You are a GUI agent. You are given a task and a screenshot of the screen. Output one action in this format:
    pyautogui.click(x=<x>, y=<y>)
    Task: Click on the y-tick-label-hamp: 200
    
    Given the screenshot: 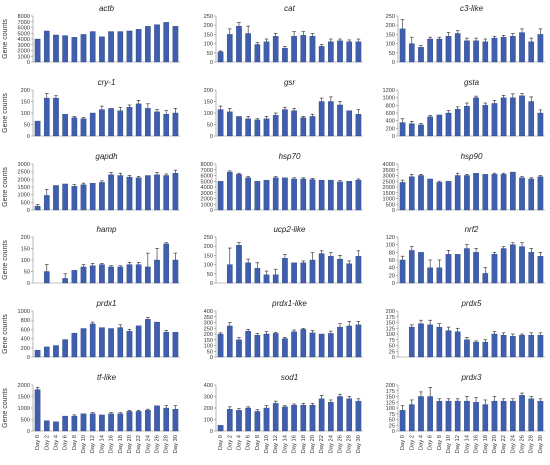 What is the action you would take?
    pyautogui.click(x=25, y=238)
    